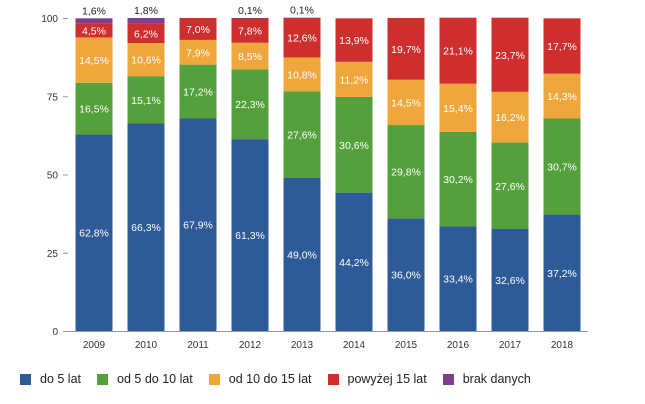 This screenshot has height=404, width=645. I want to click on x-tick-label: 2017, so click(510, 345).